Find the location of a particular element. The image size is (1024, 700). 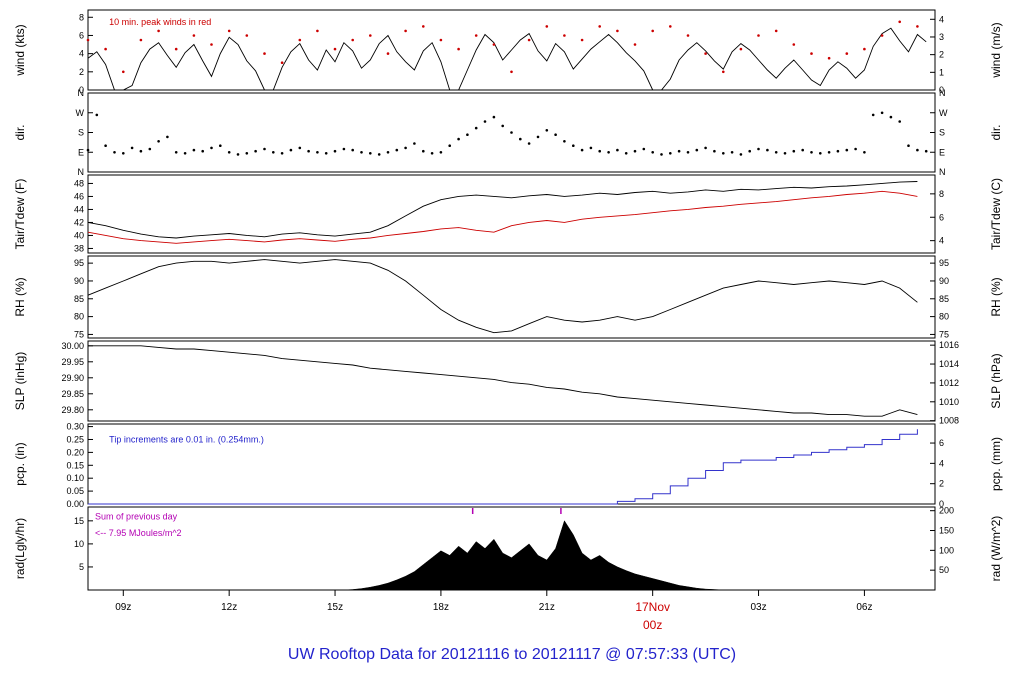

wind-left-tick-label: 8 is located at coordinates (81, 17).